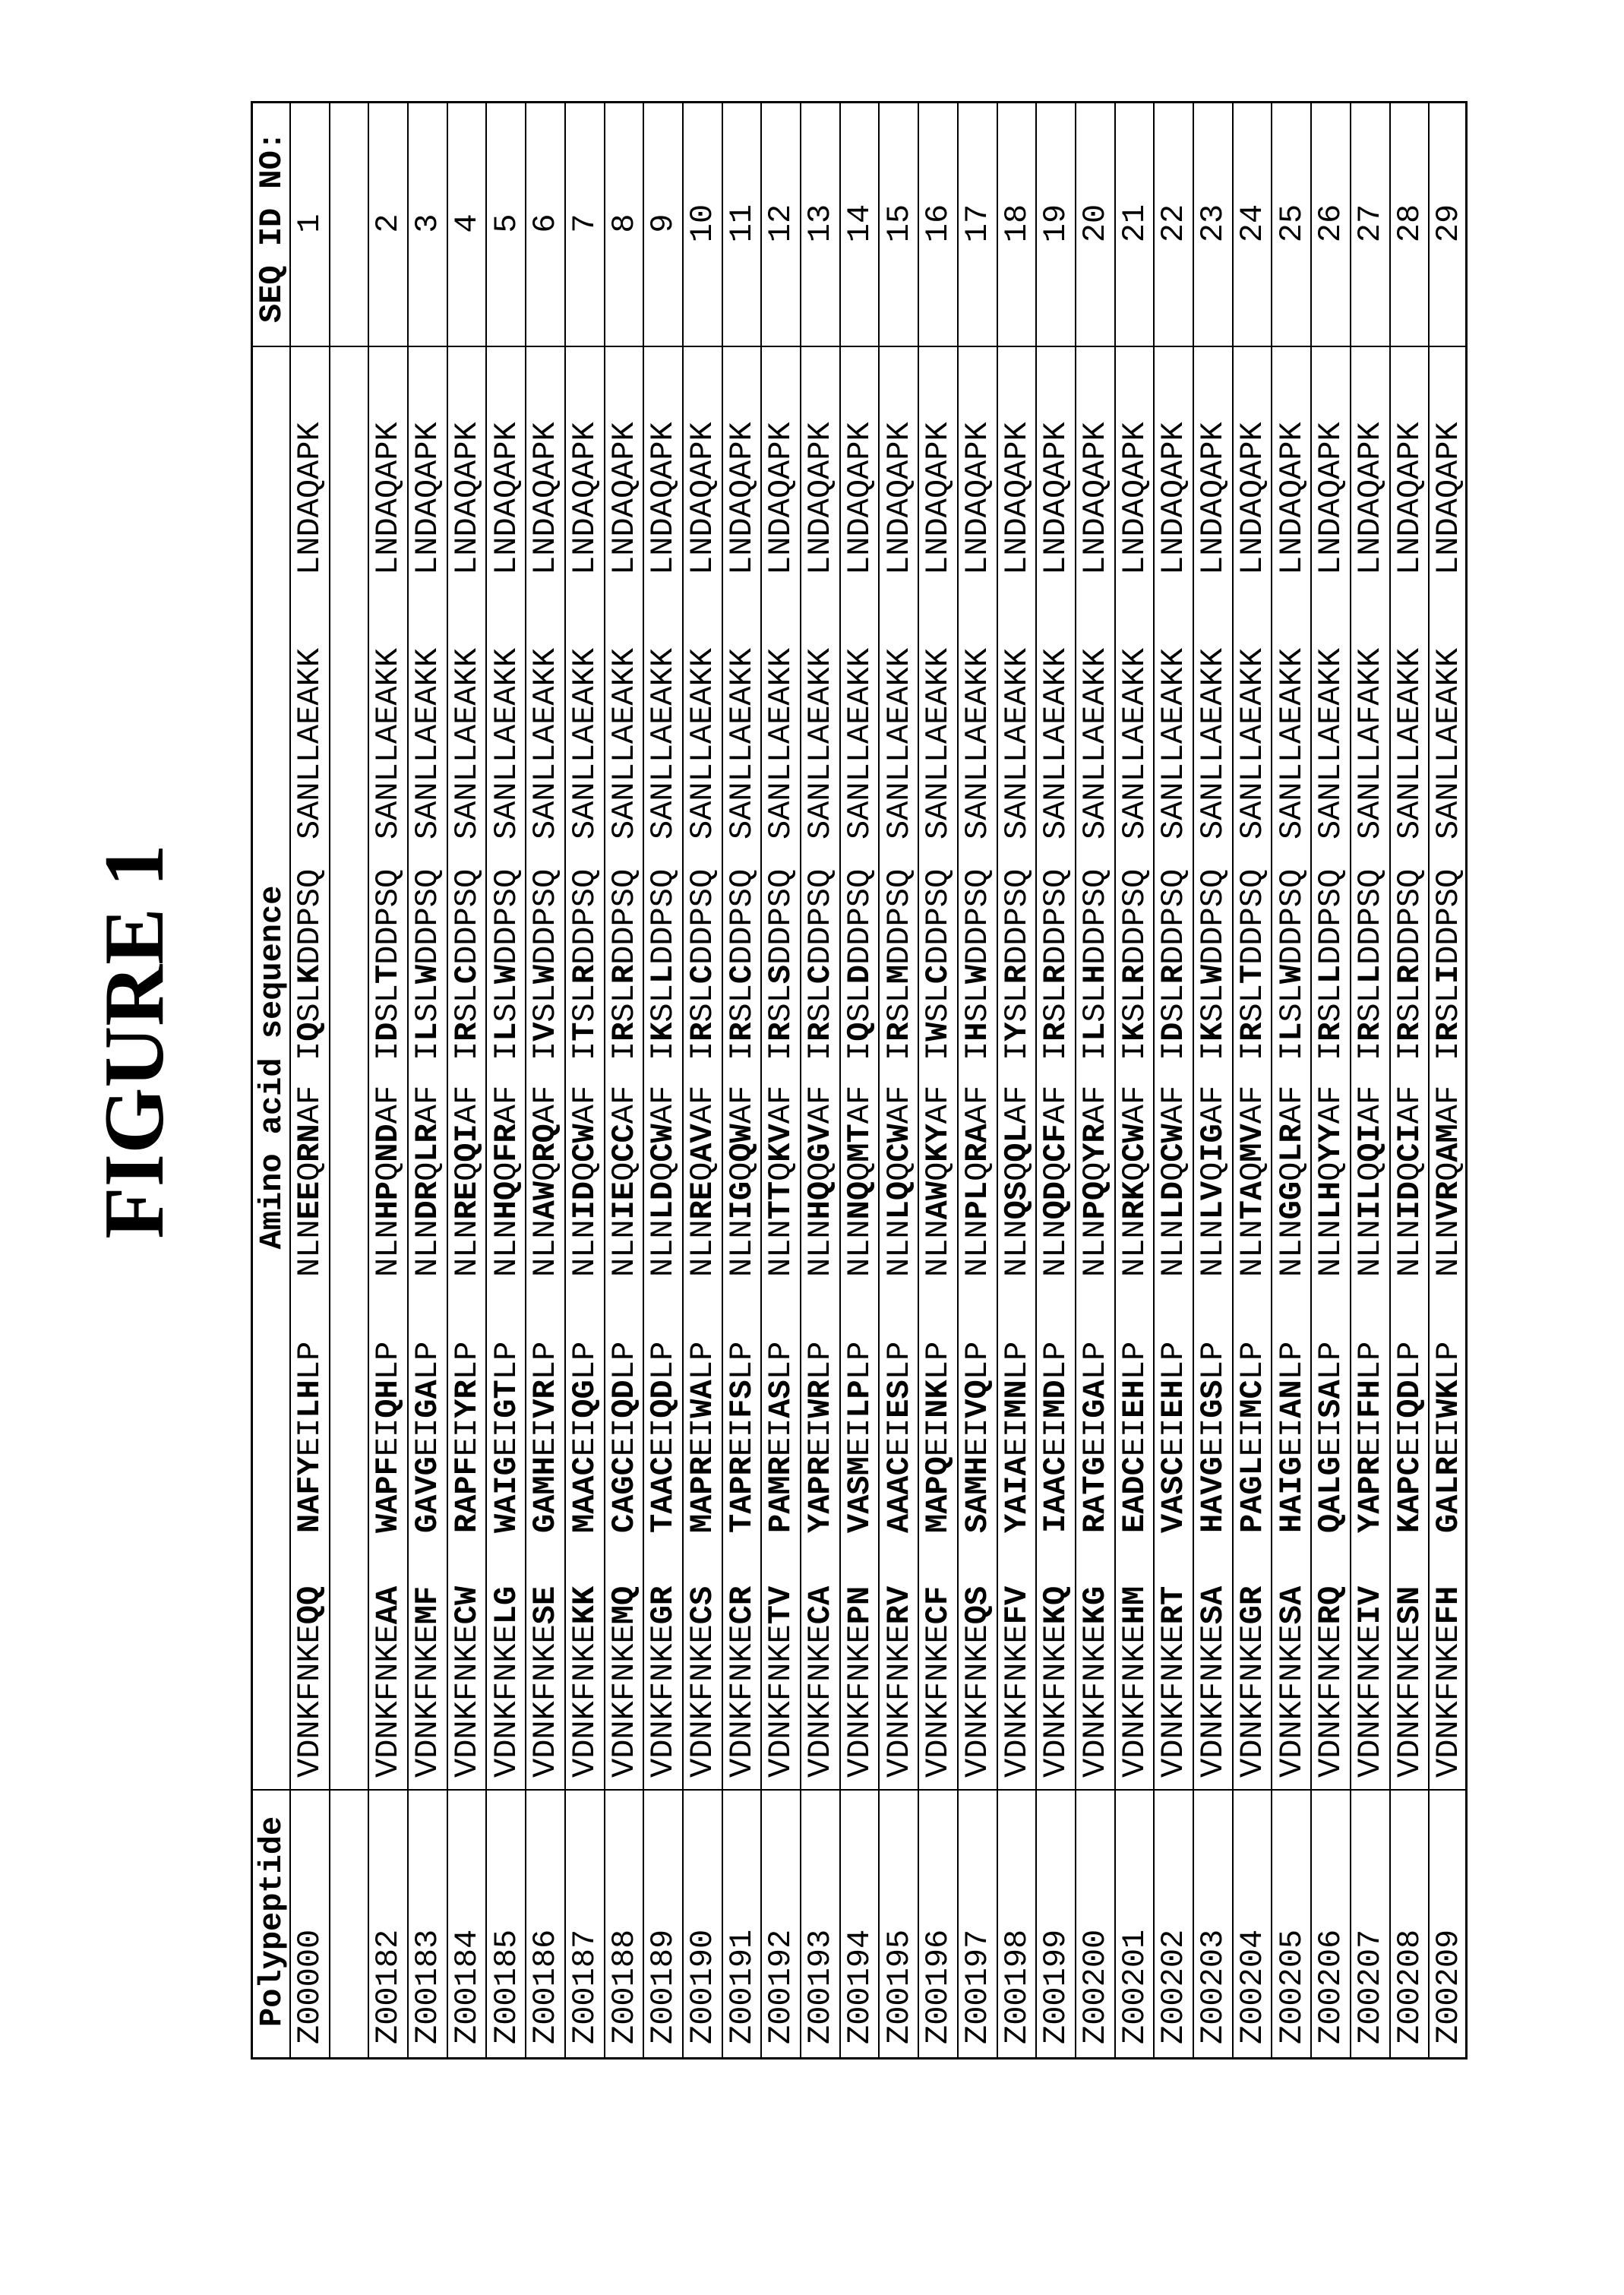 The width and height of the screenshot is (1624, 2295). I want to click on polypeptide-id: Z00209, so click(1449, 1987).